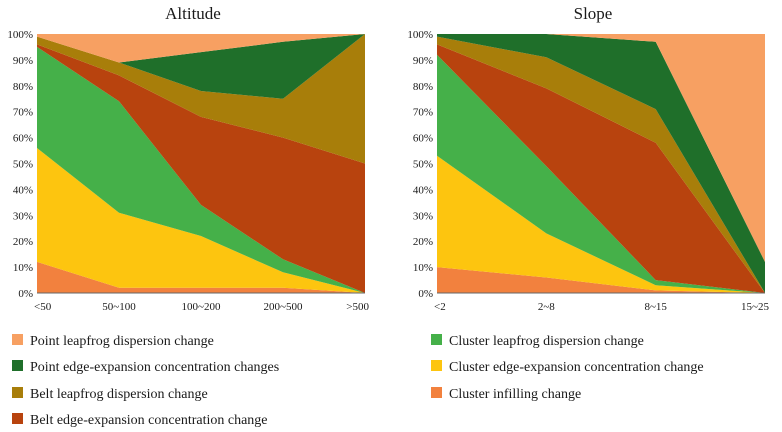 This screenshot has width=782, height=432. What do you see at coordinates (201, 307) in the screenshot?
I see `x-tick-label: 100~200` at bounding box center [201, 307].